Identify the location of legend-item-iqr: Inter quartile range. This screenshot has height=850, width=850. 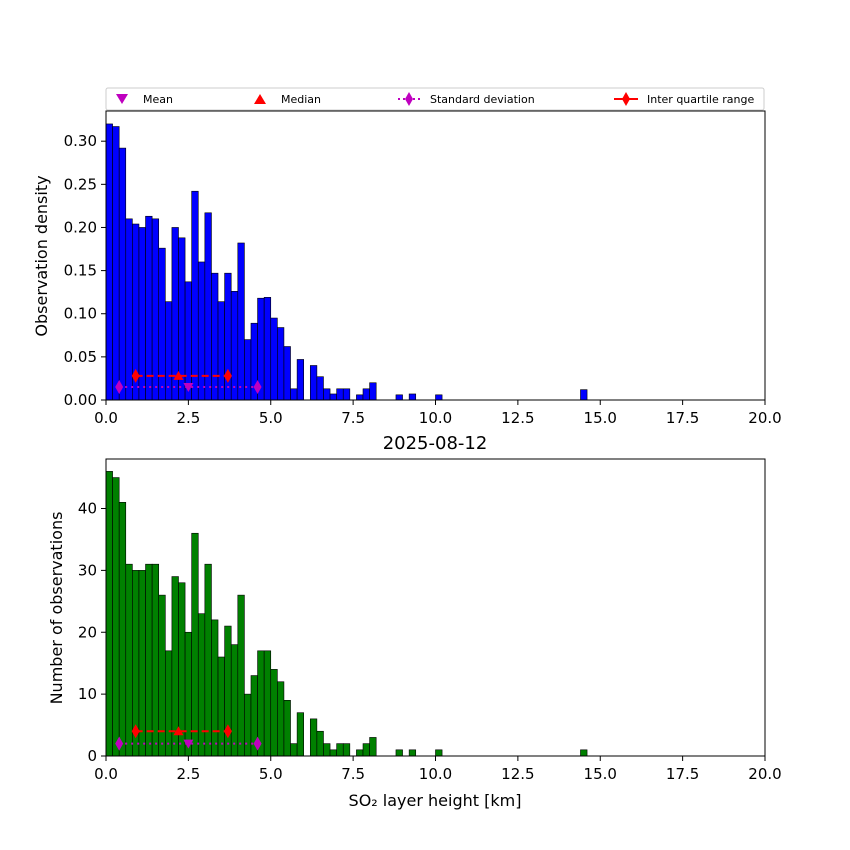
(684, 99).